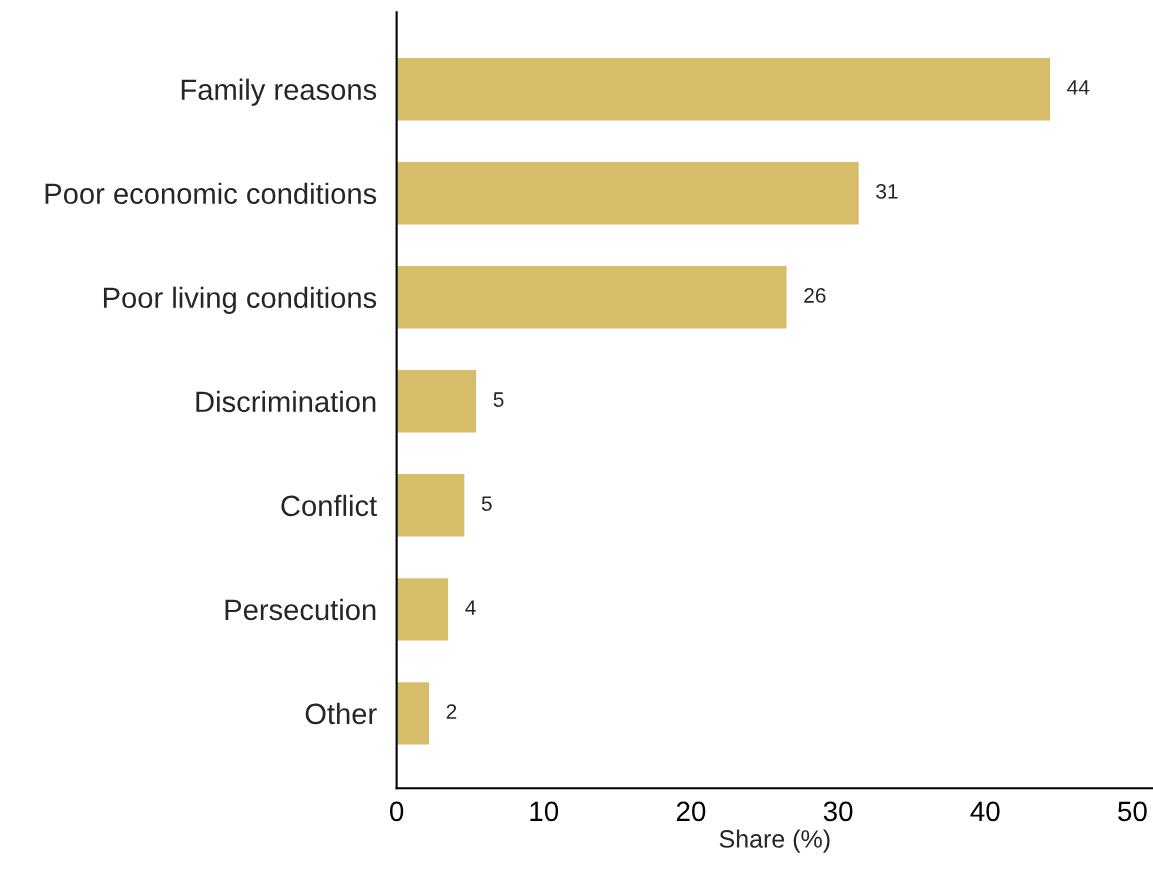 The image size is (1153, 872). Describe the element at coordinates (396, 811) in the screenshot. I see `x-tick-label: 0` at that location.